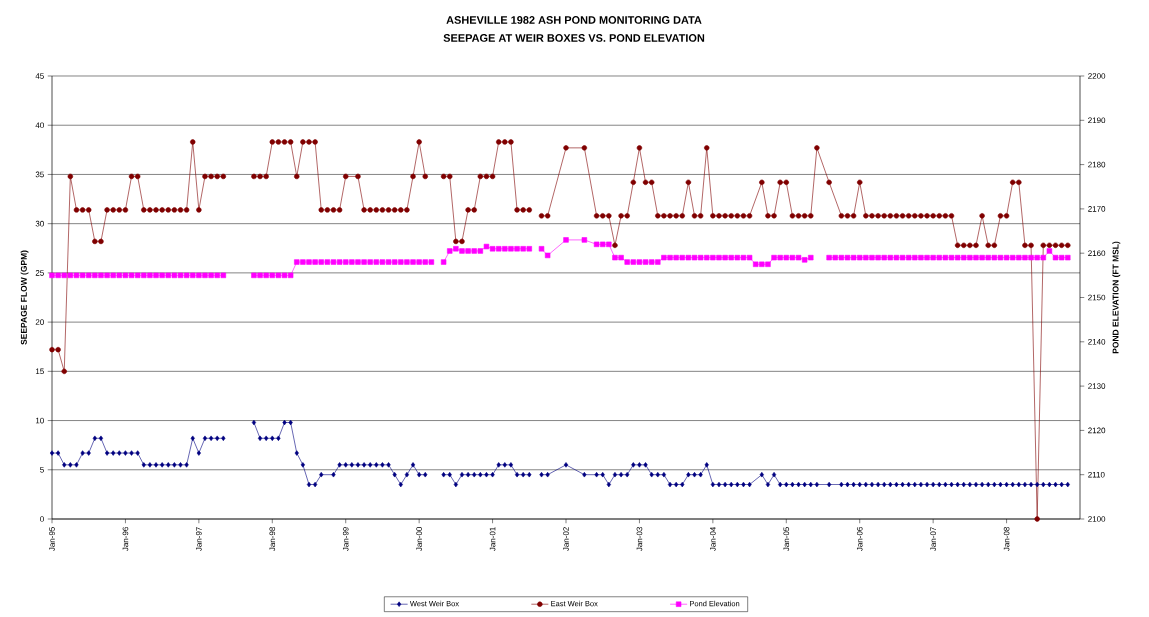  I want to click on y2-axis-title: POND ELEVATION (FT MSL), so click(1116, 297).